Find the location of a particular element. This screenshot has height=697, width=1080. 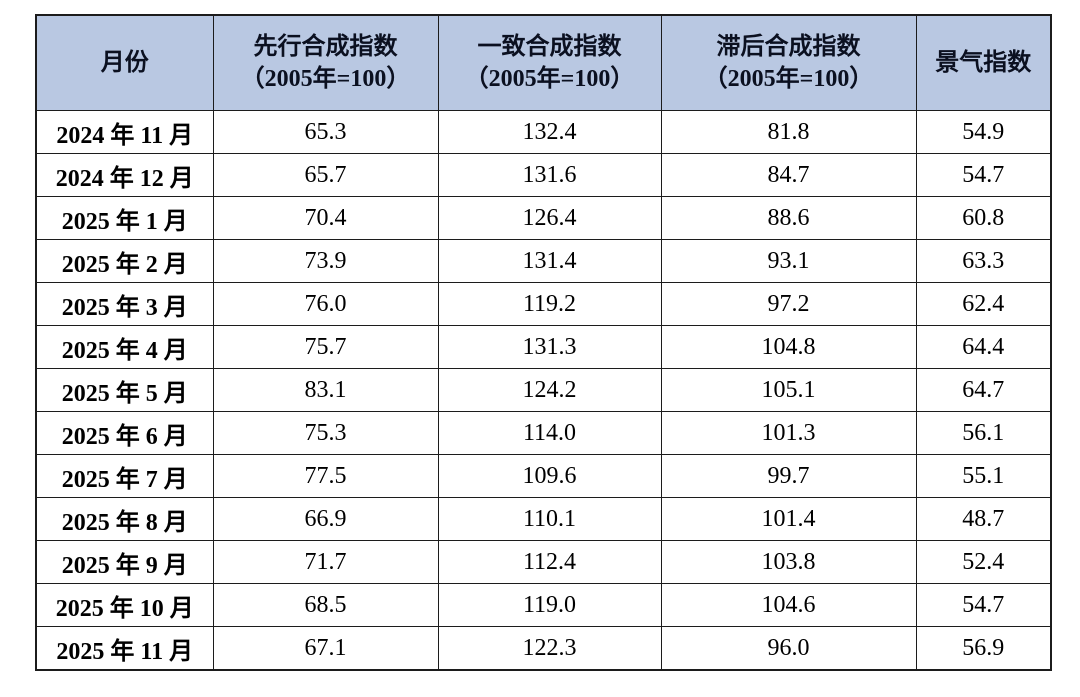

table-row: 2025 年 4 月 75.7 131.3 104.8 64.4 is located at coordinates (543, 347).